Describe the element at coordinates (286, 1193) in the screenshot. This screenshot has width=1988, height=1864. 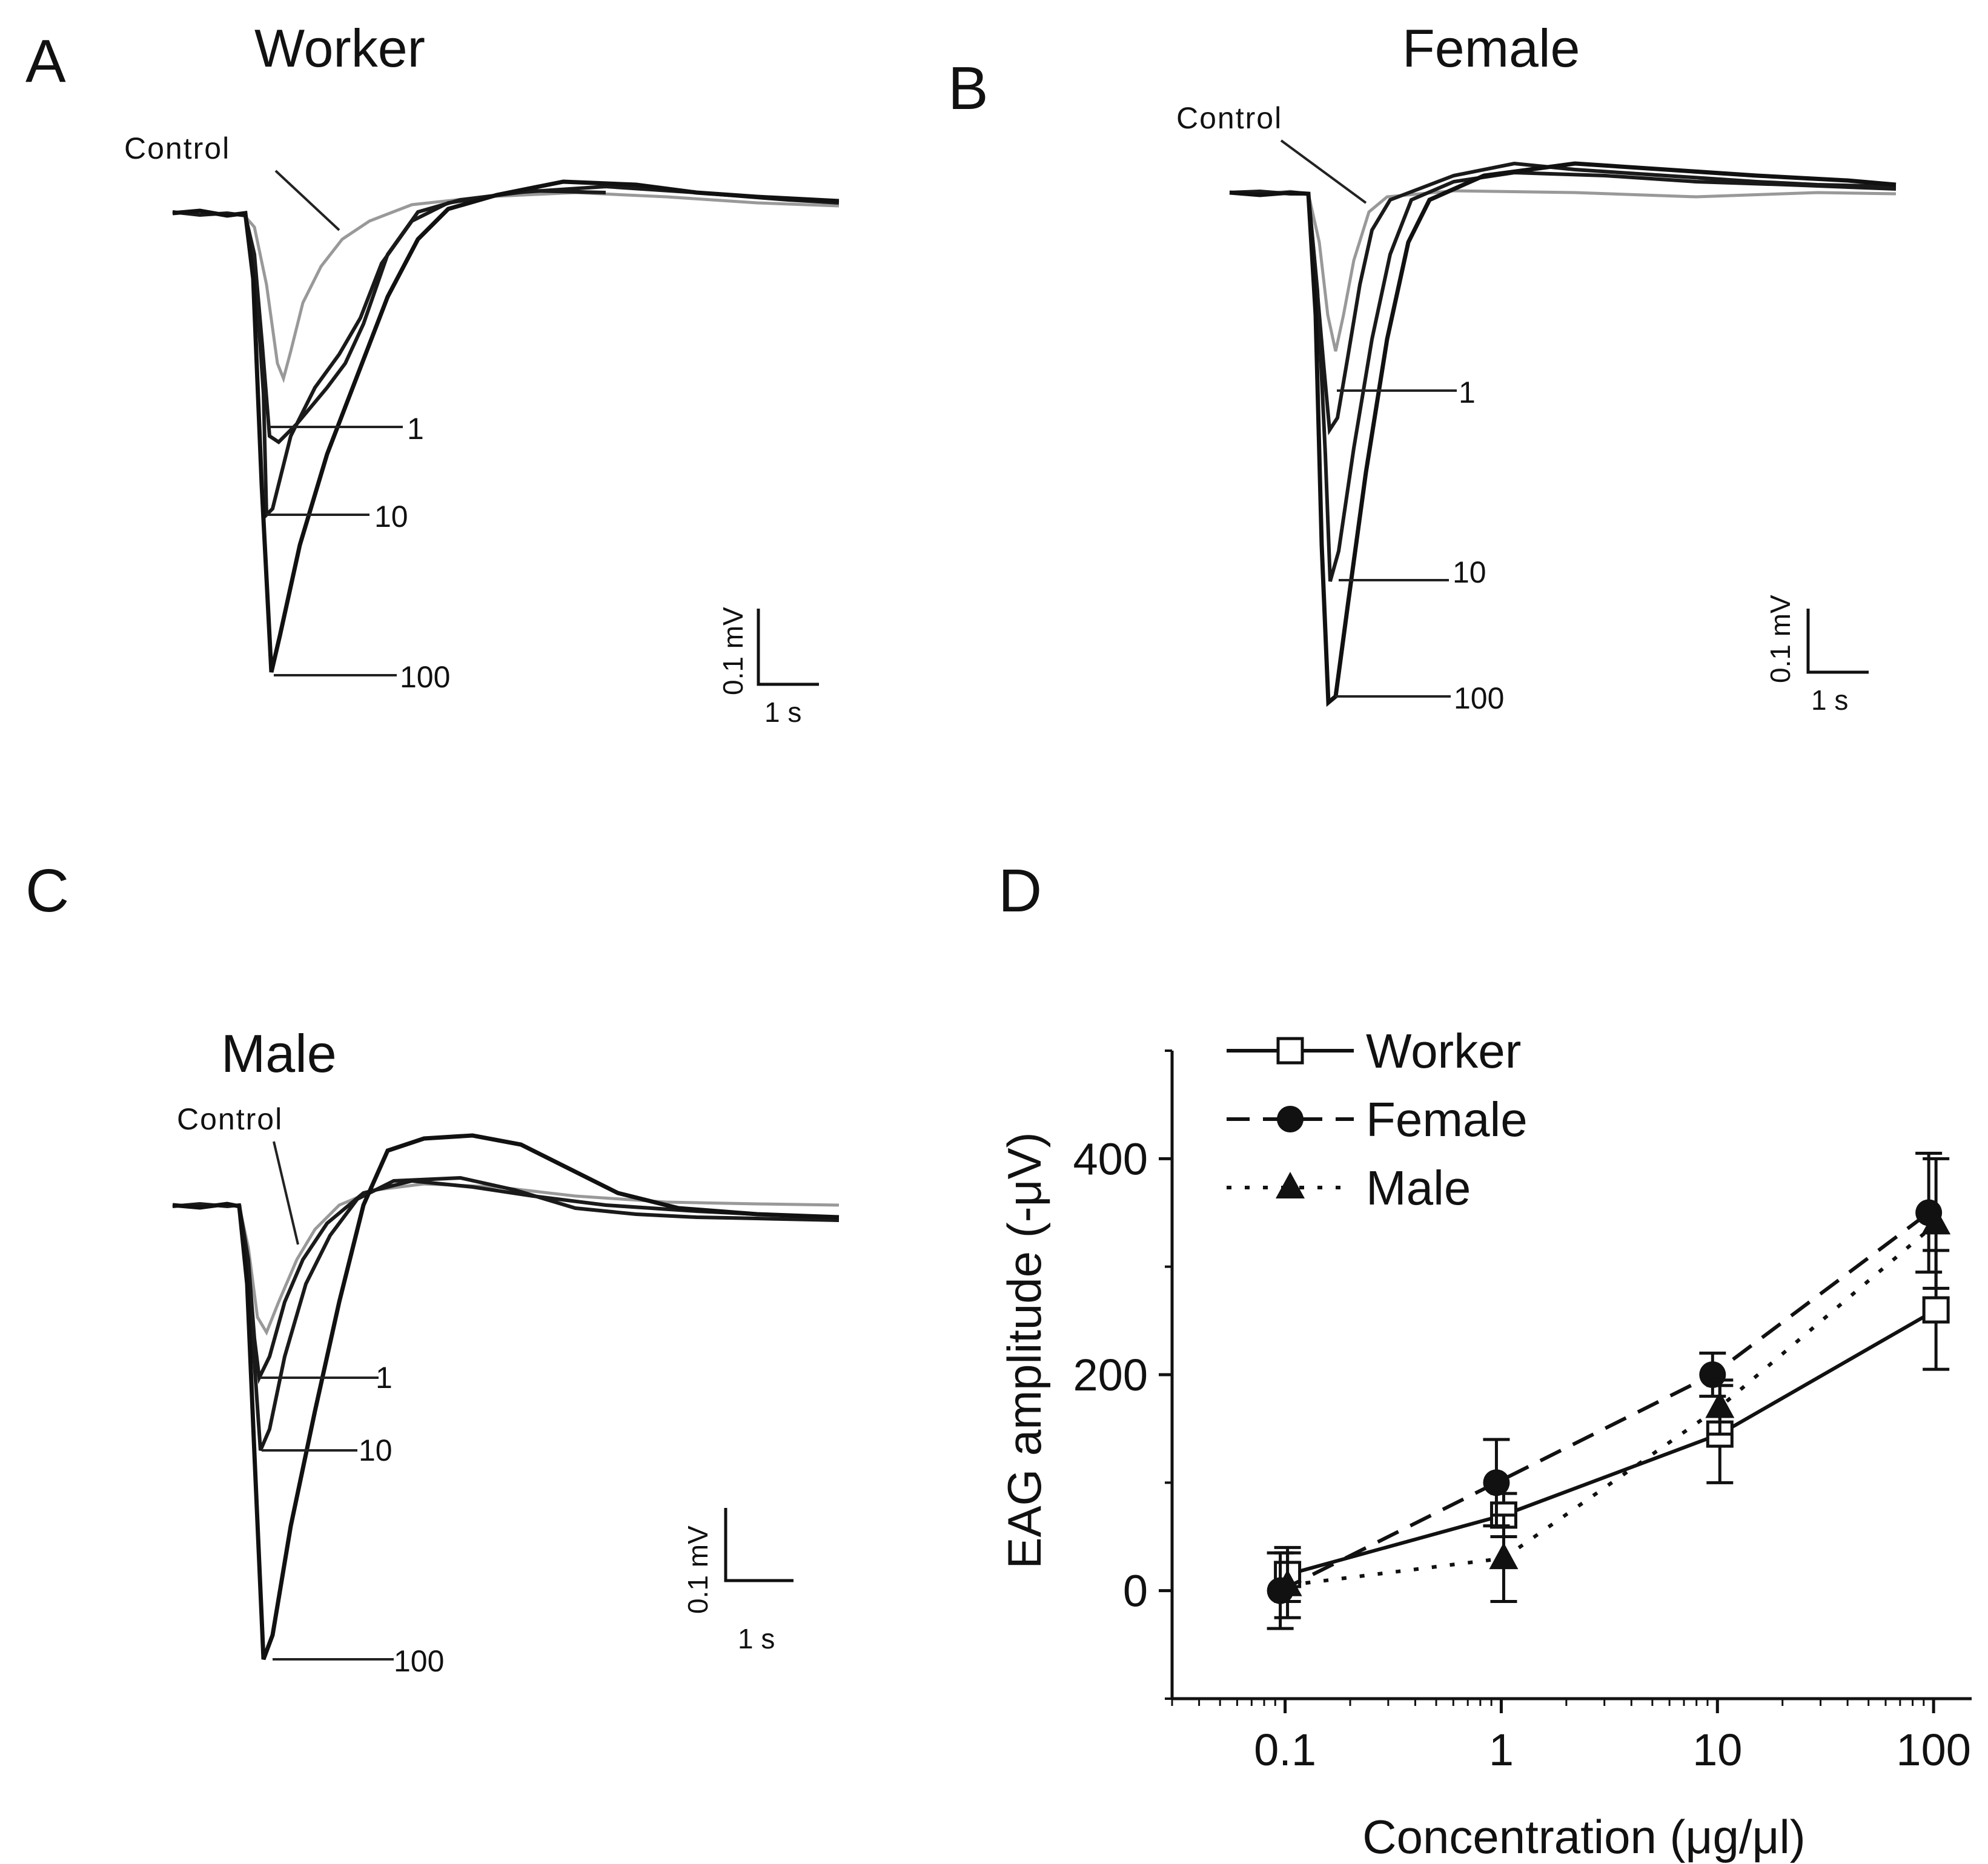
I see `panel-c-control-pointer` at that location.